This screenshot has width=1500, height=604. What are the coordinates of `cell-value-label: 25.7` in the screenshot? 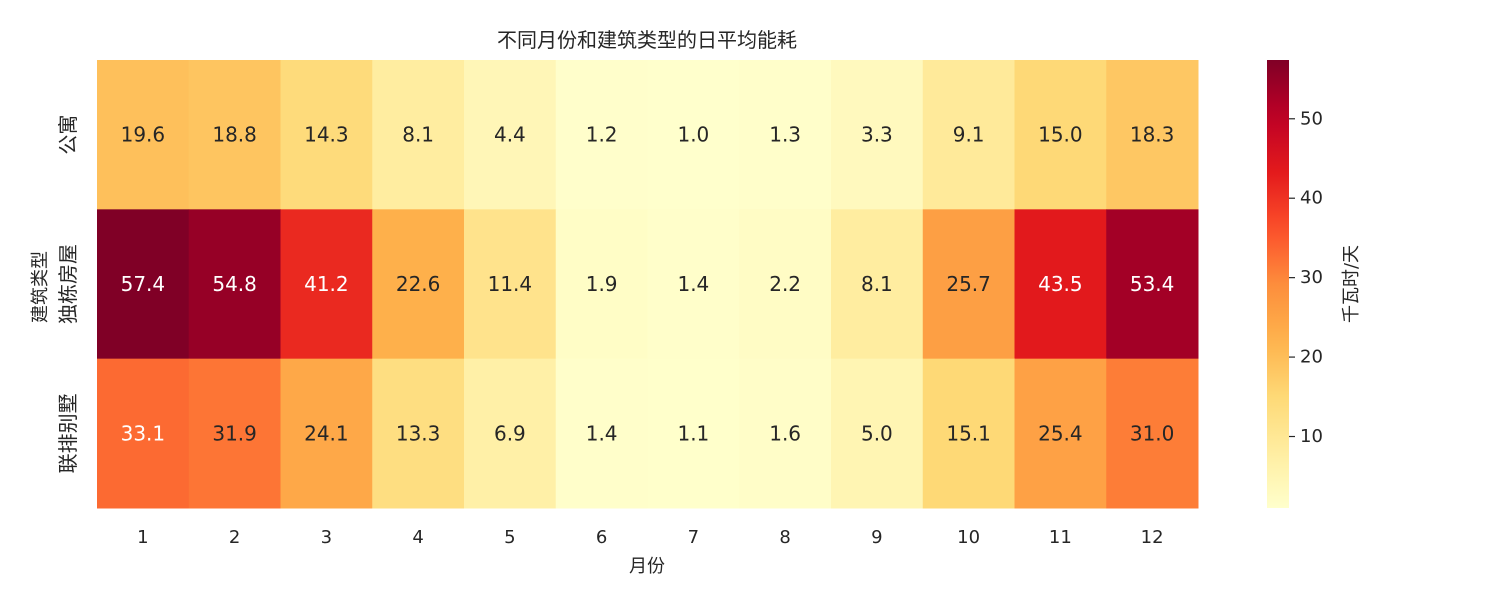 It's located at (968, 284).